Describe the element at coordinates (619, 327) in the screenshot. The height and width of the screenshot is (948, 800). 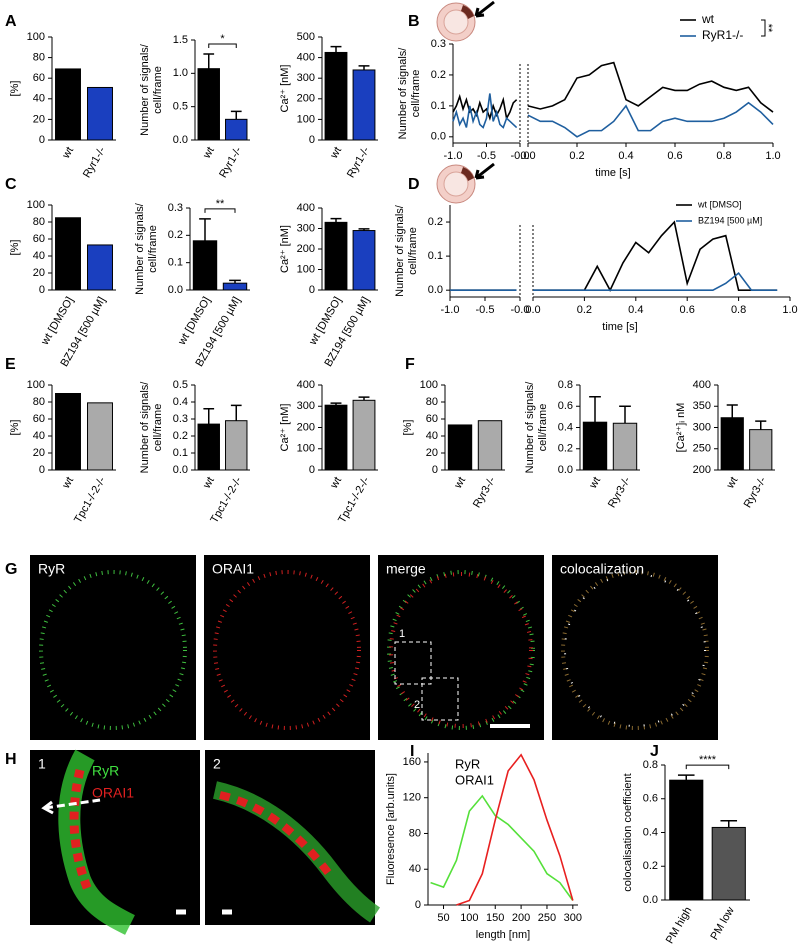
I see `x-axis-label: time [s]` at that location.